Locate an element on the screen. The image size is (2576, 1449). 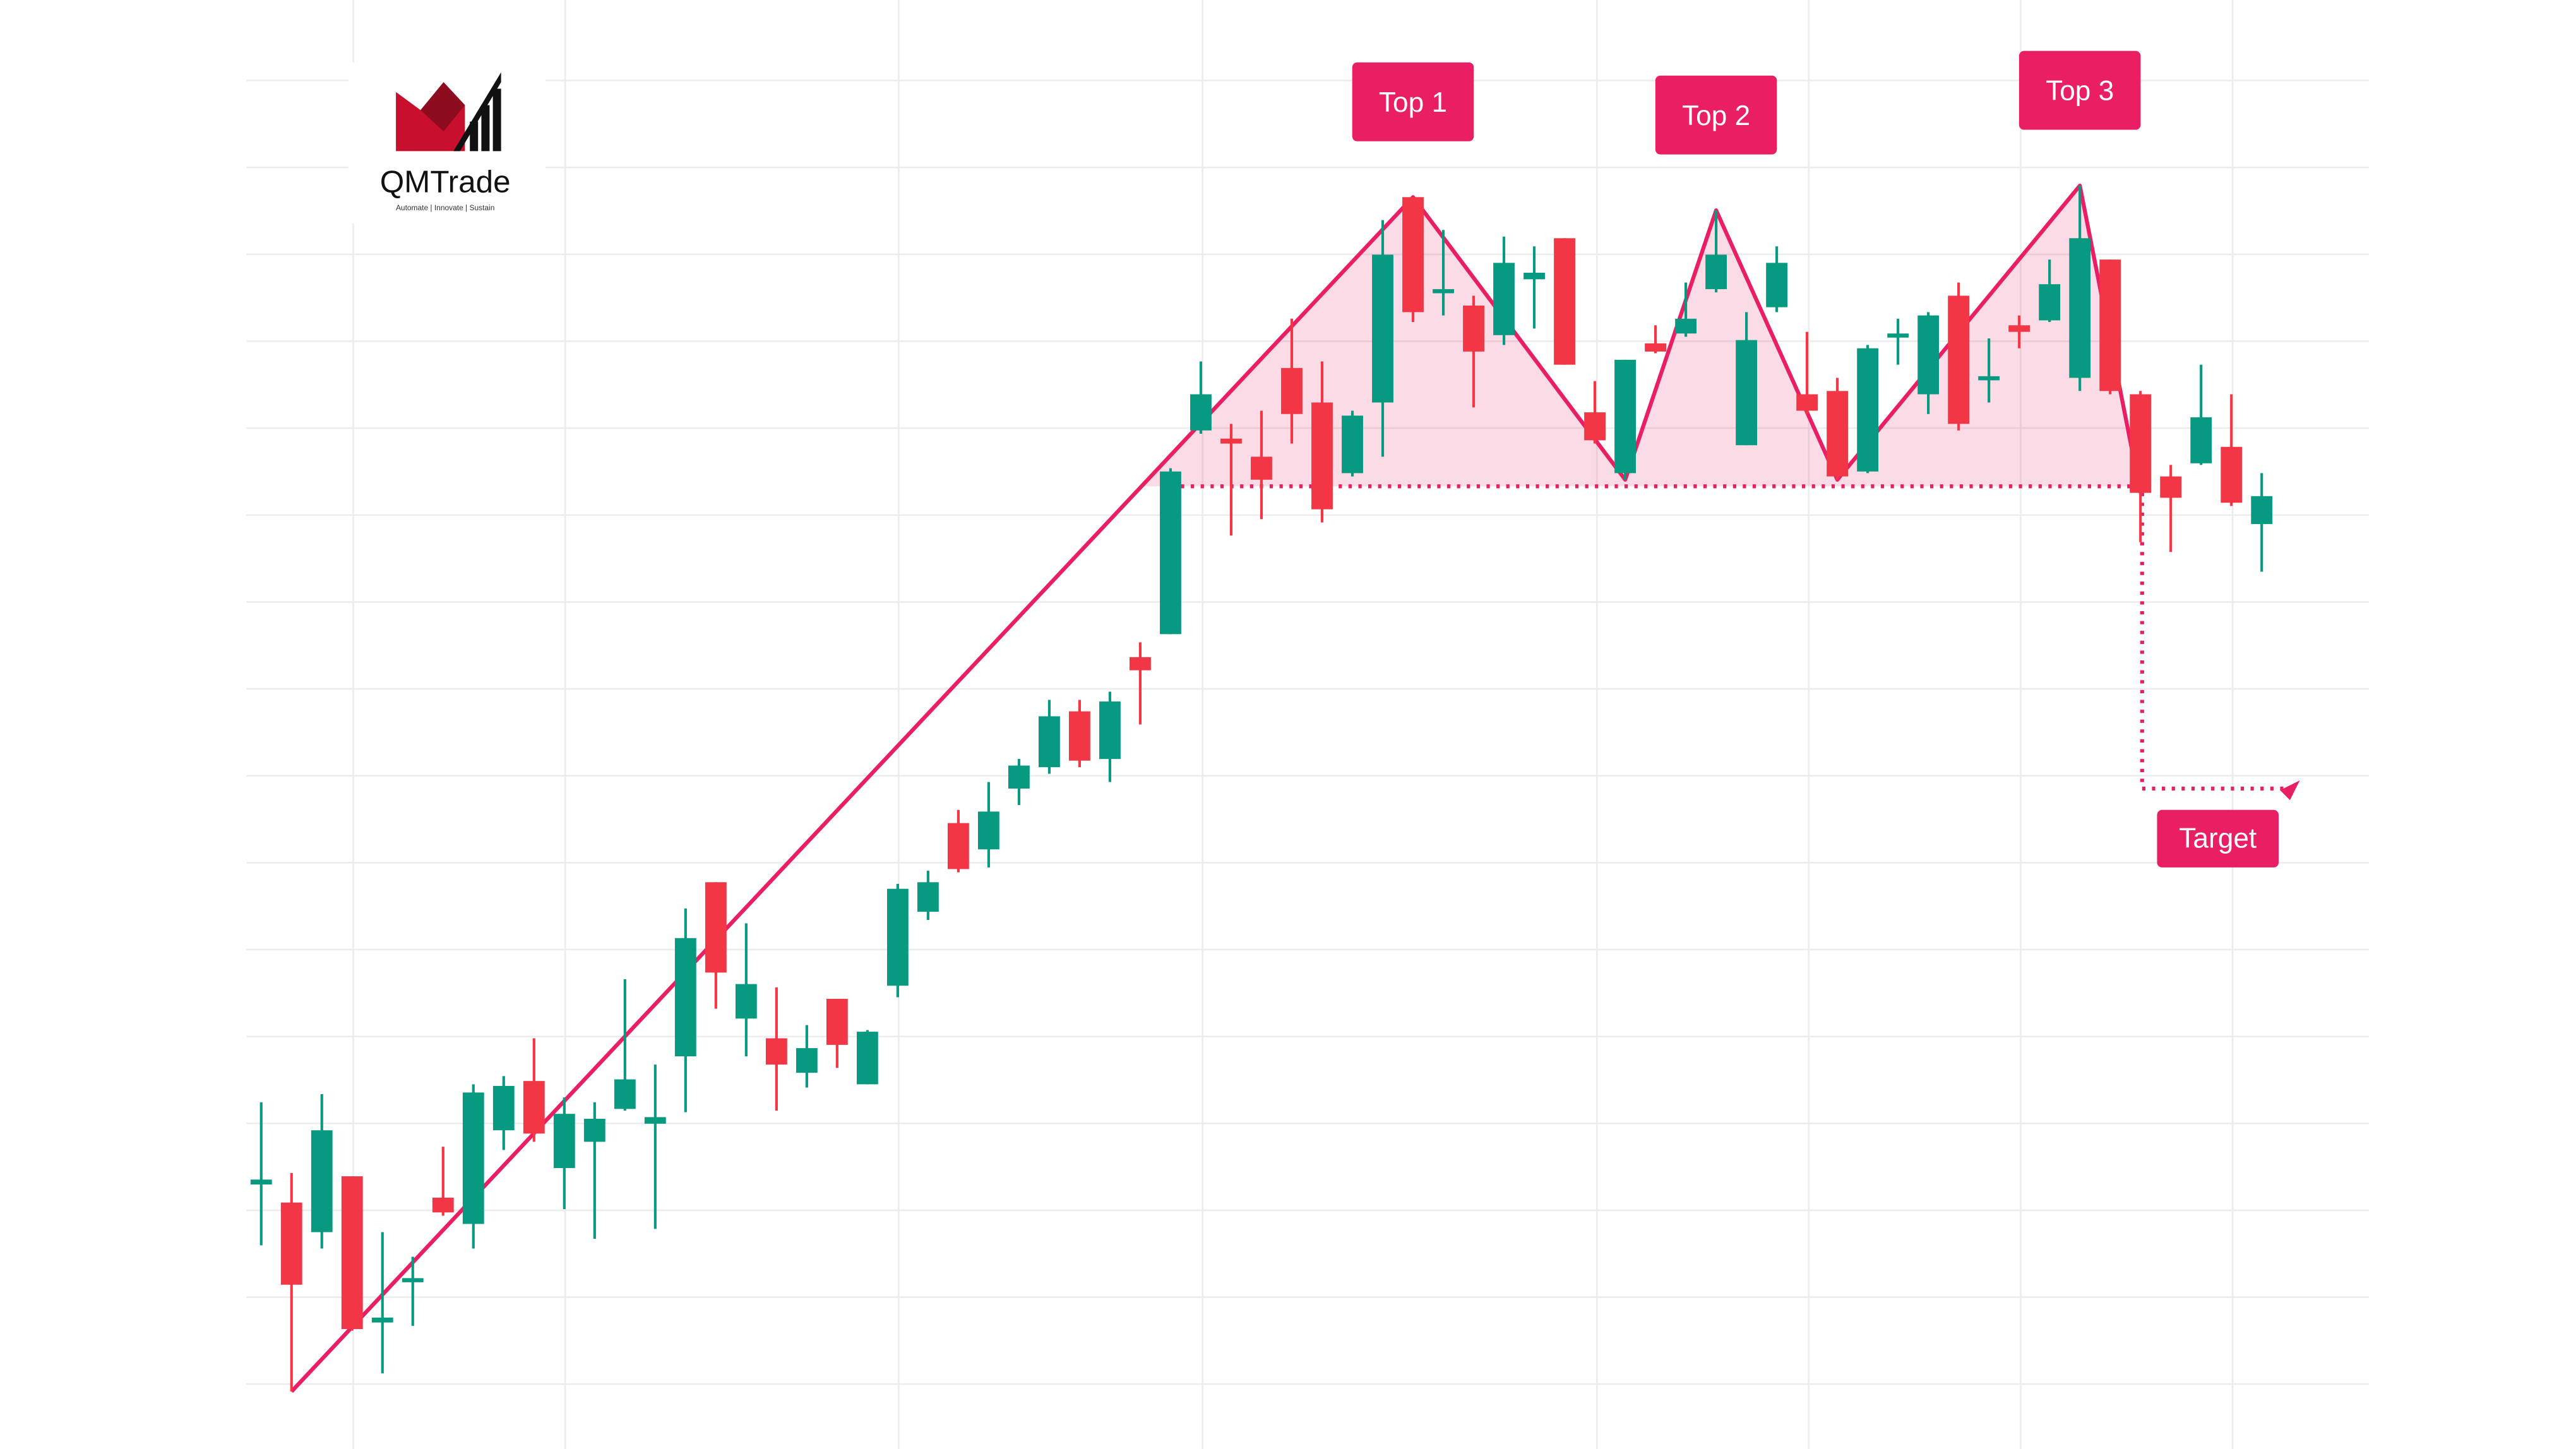
label-text: Top 1 is located at coordinates (1413, 102).